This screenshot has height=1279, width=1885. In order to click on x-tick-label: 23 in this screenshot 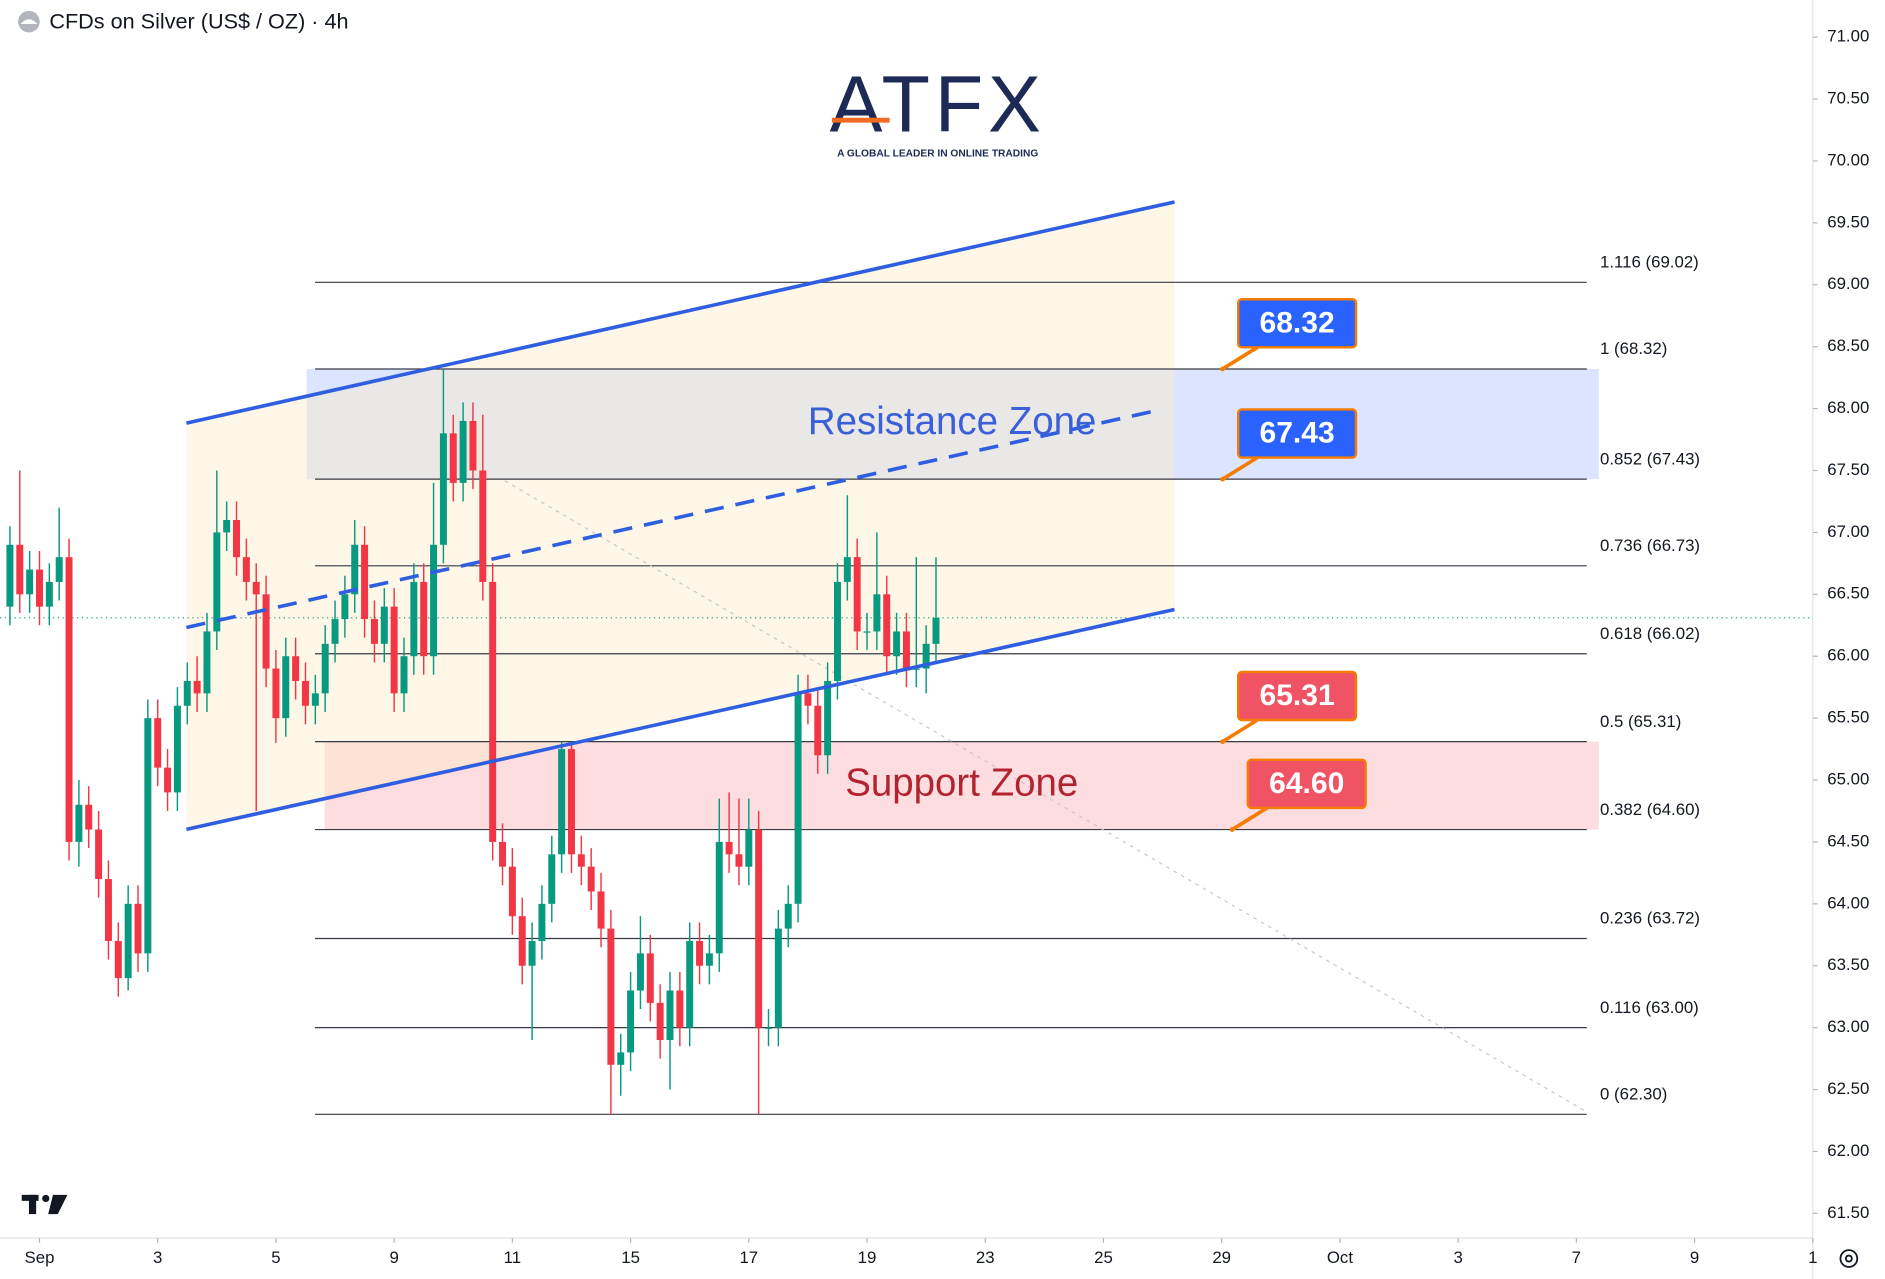, I will do `click(985, 1257)`.